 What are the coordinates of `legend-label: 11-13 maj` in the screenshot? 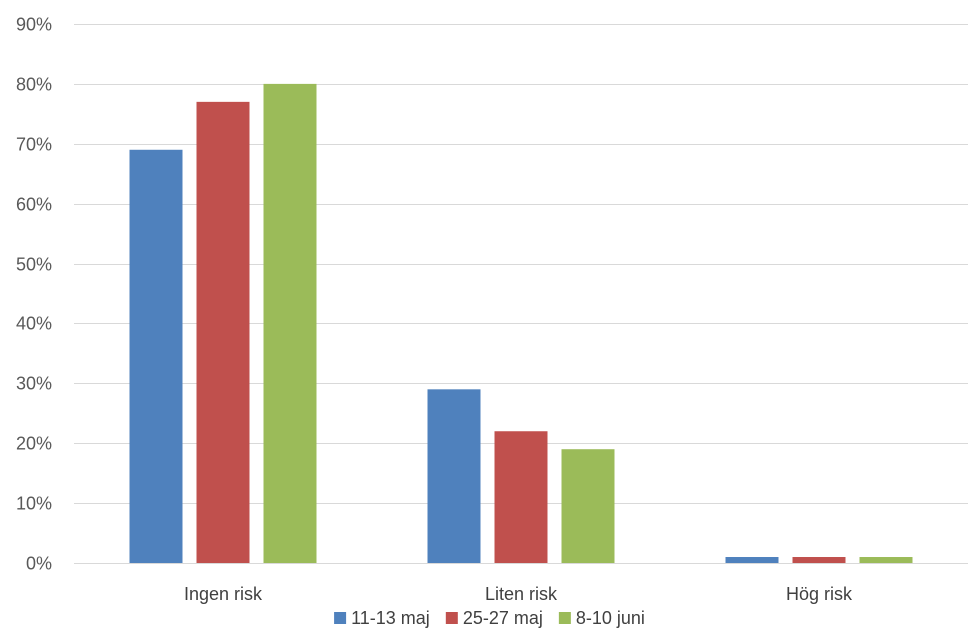 It's located at (390, 618).